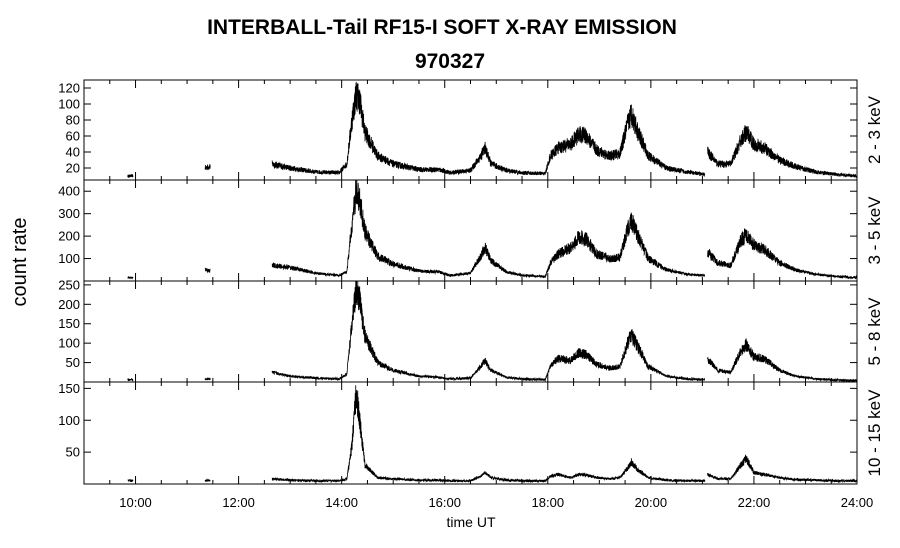 This screenshot has height=548, width=900. What do you see at coordinates (135, 502) in the screenshot?
I see `x-tick-label: 10:00` at bounding box center [135, 502].